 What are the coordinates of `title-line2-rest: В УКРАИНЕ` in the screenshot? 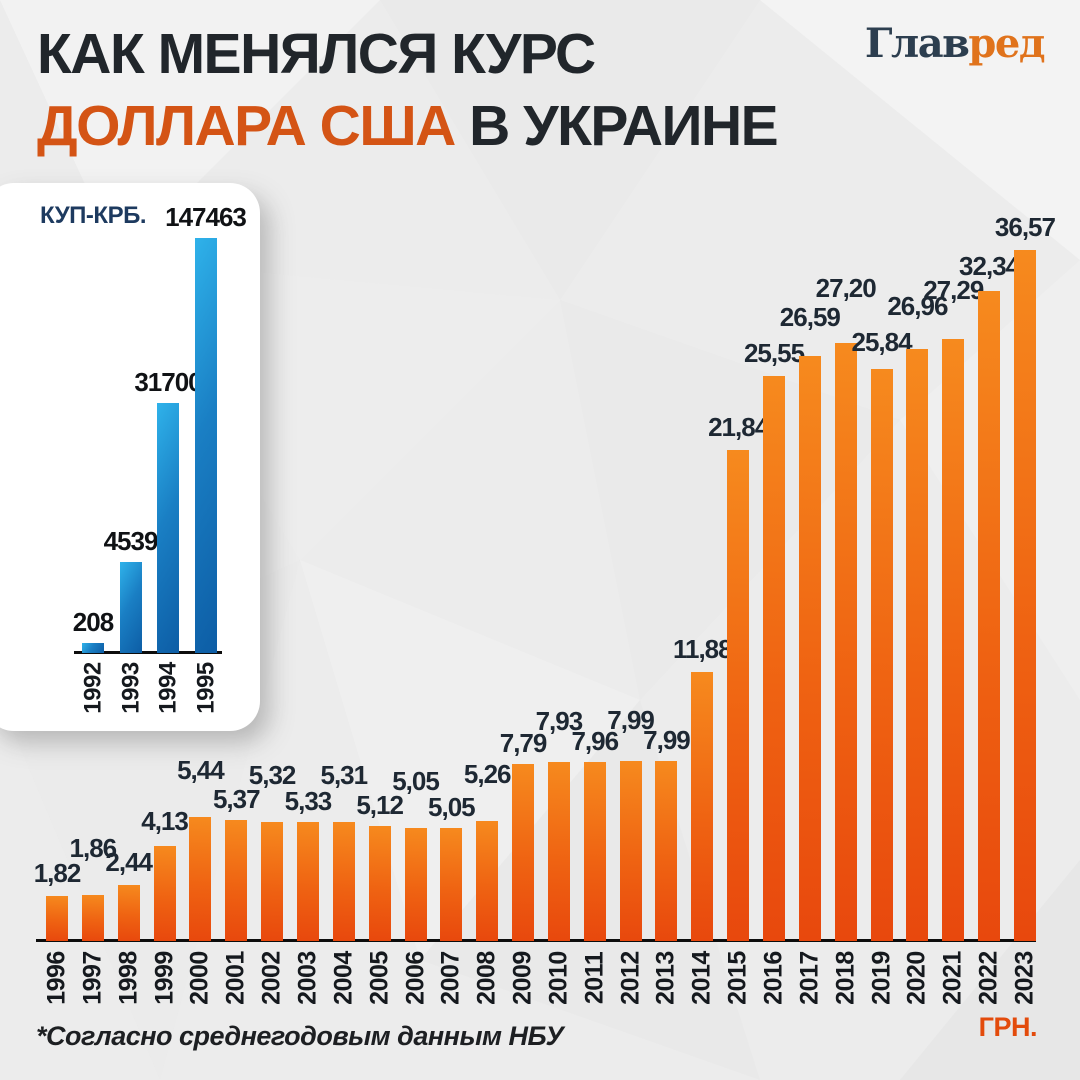 It's located at (616, 126).